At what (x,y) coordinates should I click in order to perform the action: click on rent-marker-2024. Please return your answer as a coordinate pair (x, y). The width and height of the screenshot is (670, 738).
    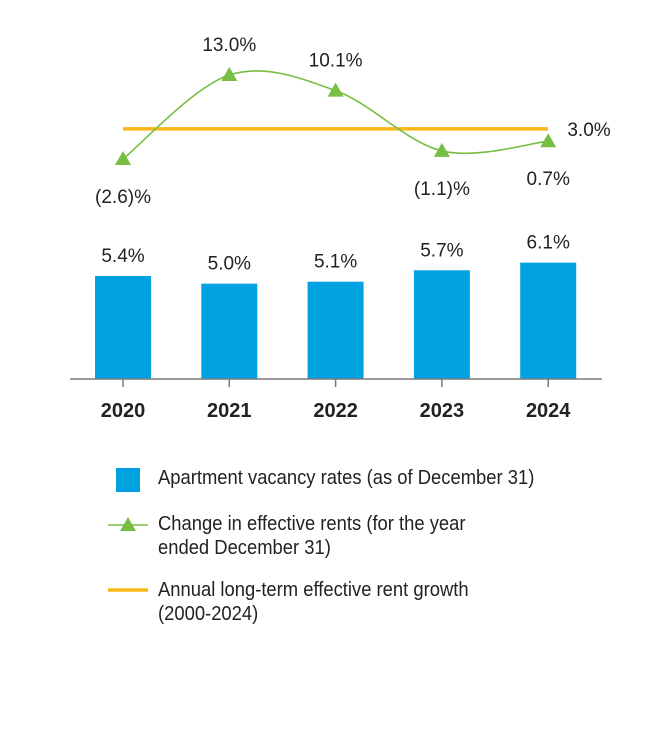
    Looking at the image, I should click on (548, 140).